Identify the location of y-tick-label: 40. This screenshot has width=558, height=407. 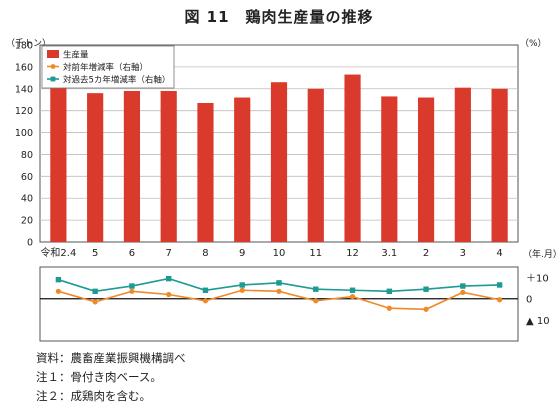
(27, 199).